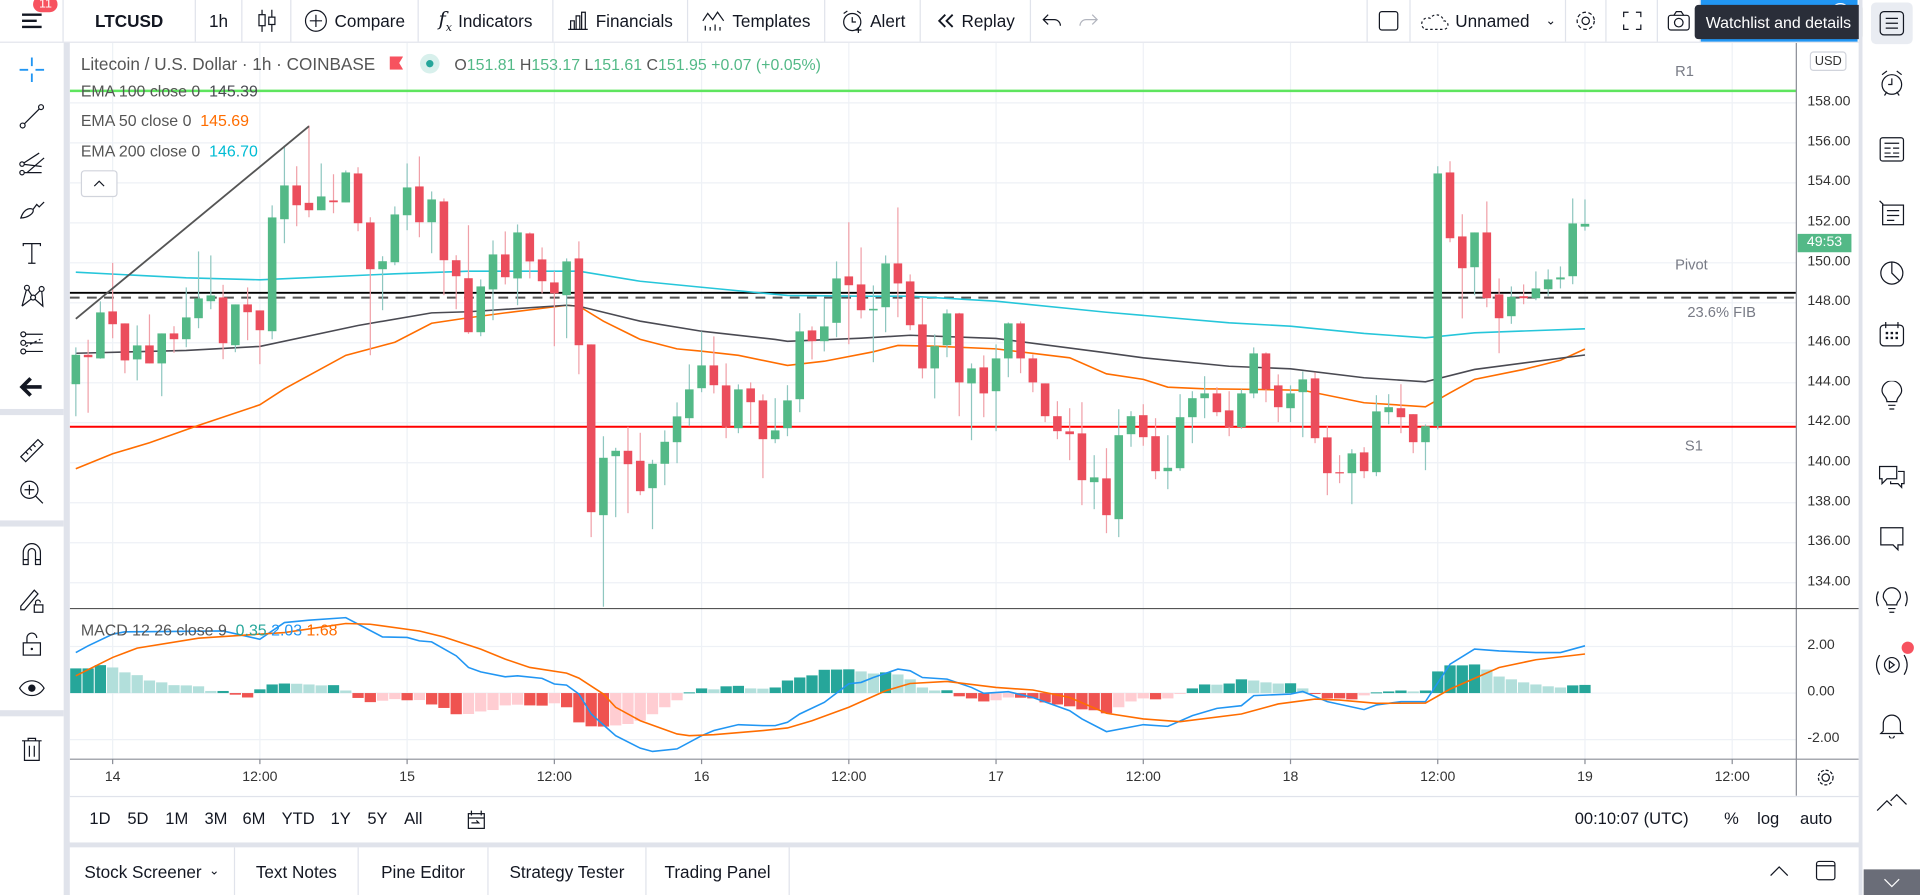 The width and height of the screenshot is (1920, 895). What do you see at coordinates (424, 871) in the screenshot?
I see `tab-pine-editor: Pine Editor` at bounding box center [424, 871].